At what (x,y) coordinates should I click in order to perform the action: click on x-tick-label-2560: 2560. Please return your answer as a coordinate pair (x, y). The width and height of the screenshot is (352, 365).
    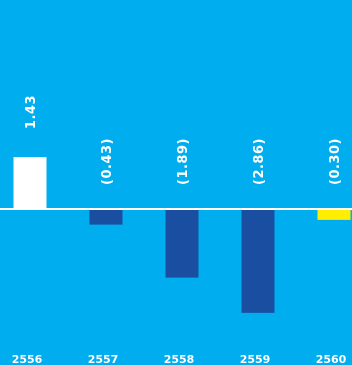
    Looking at the image, I should click on (331, 359).